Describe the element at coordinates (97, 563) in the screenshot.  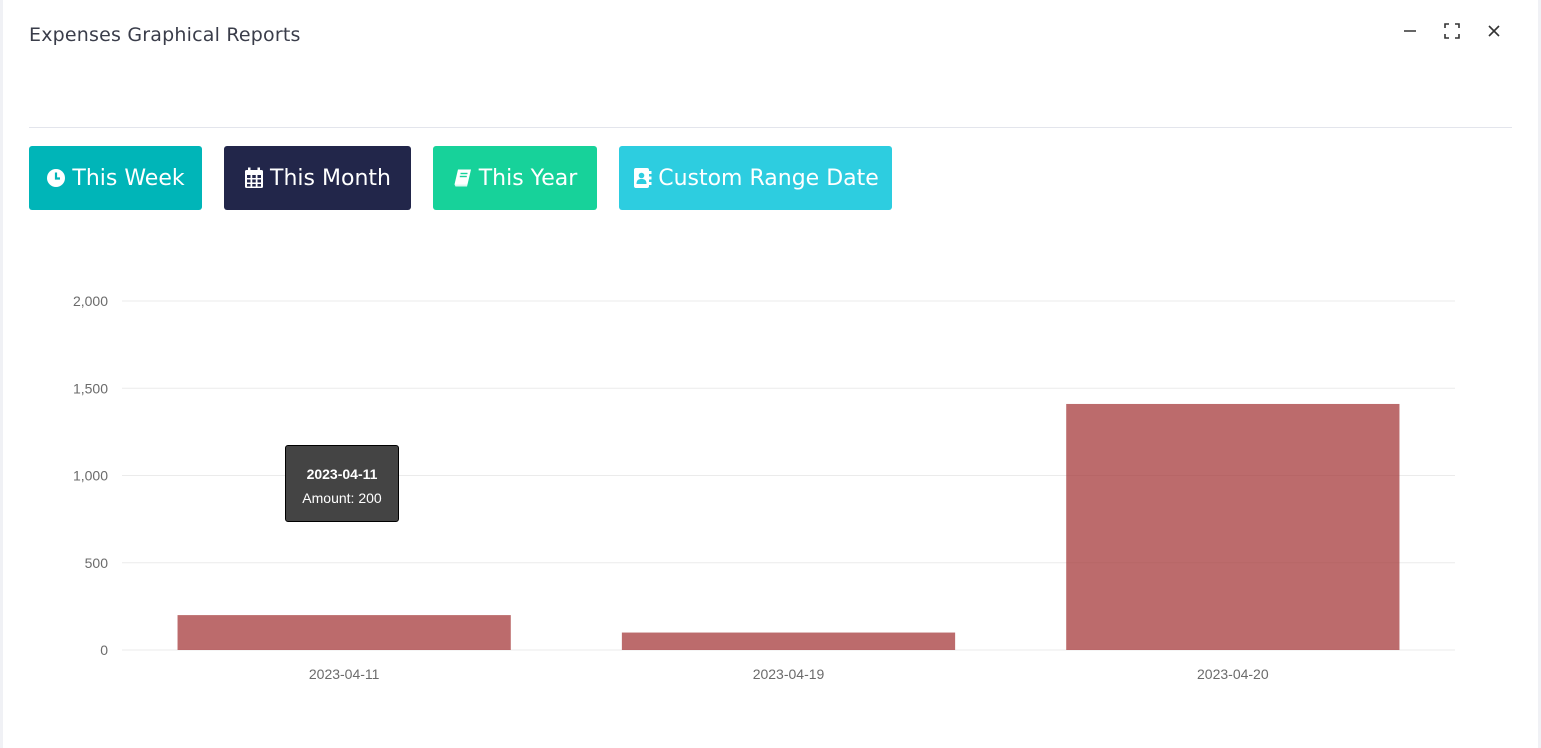
I see `y-tick-label: 500` at that location.